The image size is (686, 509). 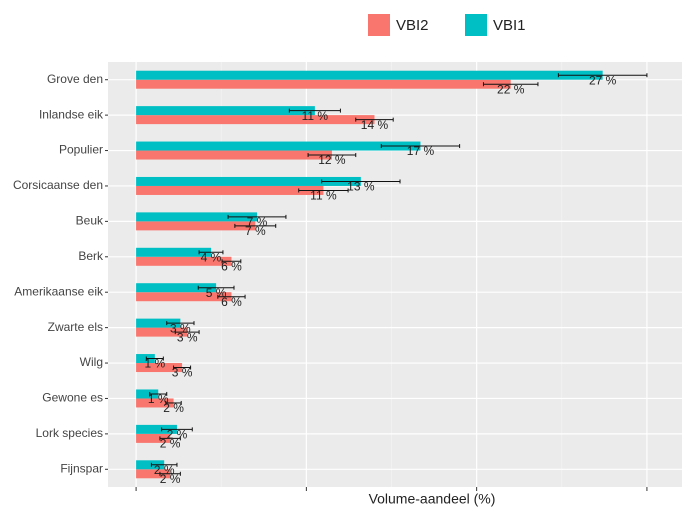 What do you see at coordinates (432, 499) in the screenshot?
I see `x-axis-title: Volume-aandeel (%)` at bounding box center [432, 499].